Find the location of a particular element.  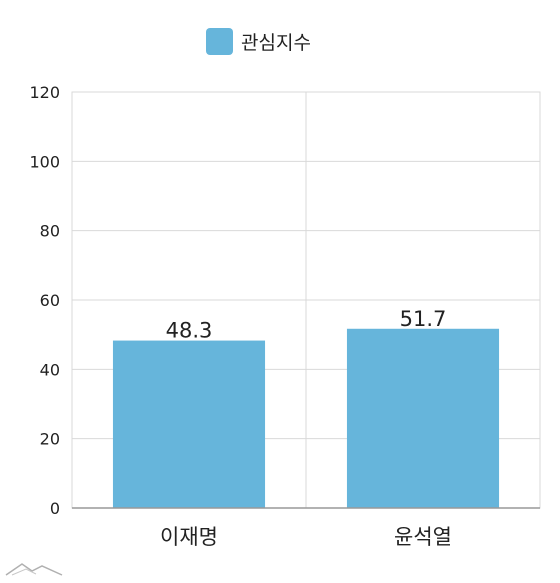

x-tick-label: 윤석열 is located at coordinates (423, 537).